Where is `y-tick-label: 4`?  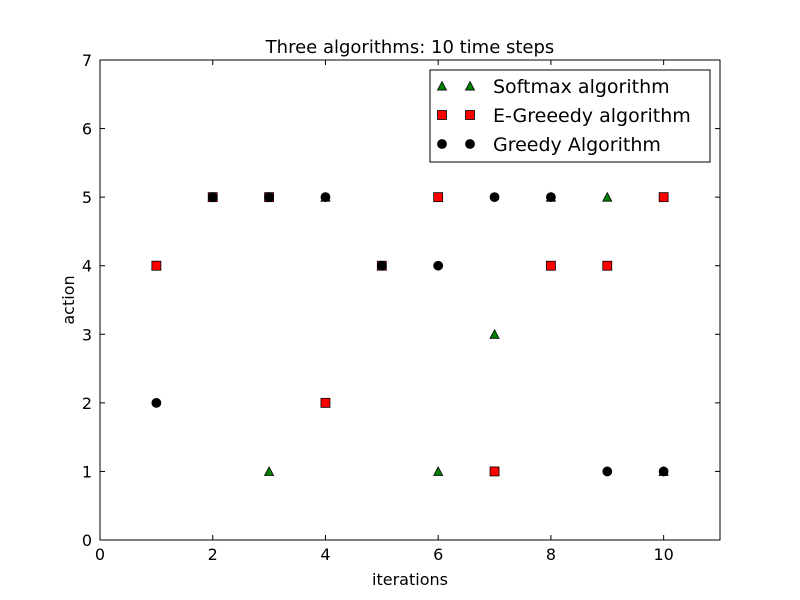 y-tick-label: 4 is located at coordinates (87, 266).